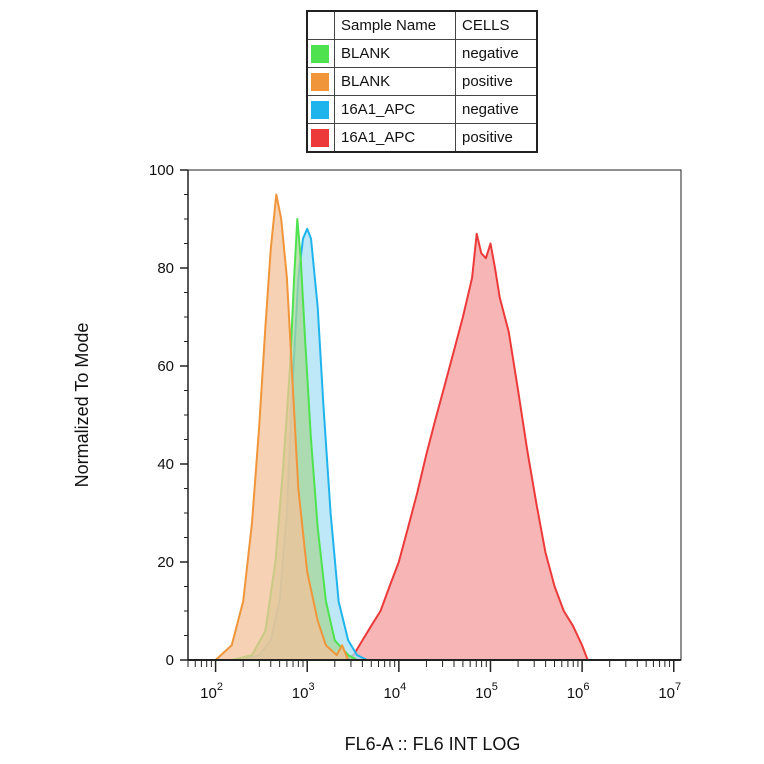  I want to click on x-tick-label: 10⁴, so click(394, 691).